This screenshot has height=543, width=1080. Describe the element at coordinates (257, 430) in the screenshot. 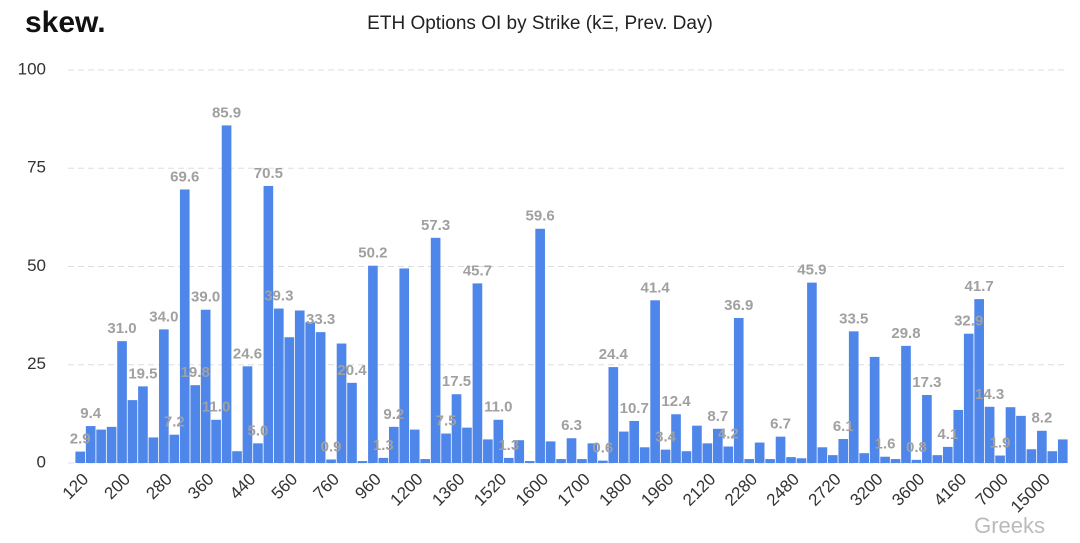

I see `value-label: 5.0` at that location.